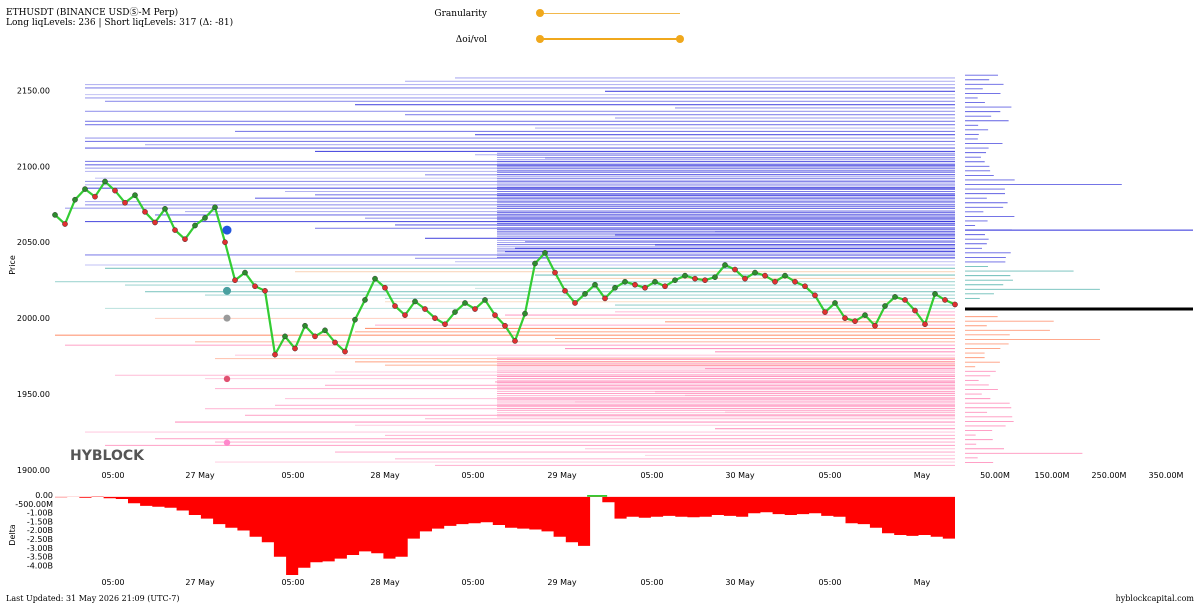 This screenshot has width=1200, height=608. I want to click on site-link: hyblockcapital.com, so click(1154, 598).